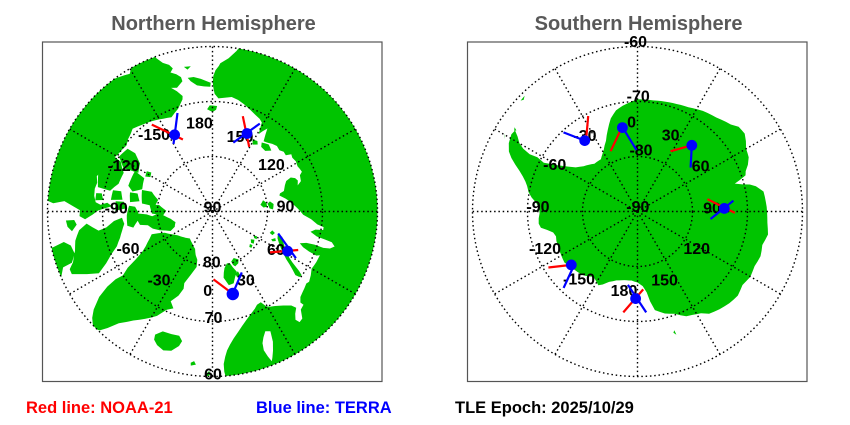 The width and height of the screenshot is (850, 425). Describe the element at coordinates (199, 124) in the screenshot. I see `svg-text: 180` at that location.